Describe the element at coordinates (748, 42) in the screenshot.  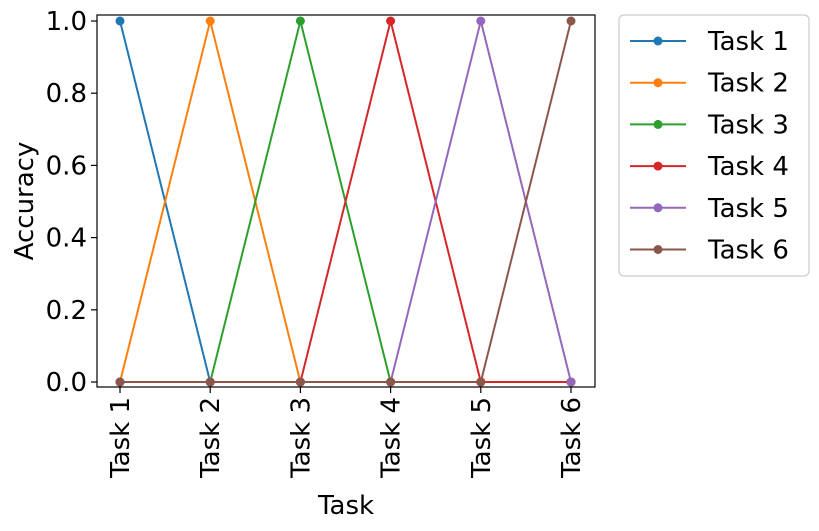
I see `legend-label: Task 1` at that location.